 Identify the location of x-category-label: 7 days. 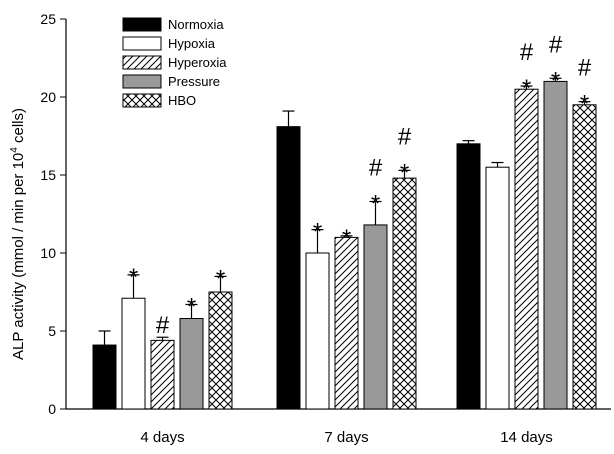
(346, 437).